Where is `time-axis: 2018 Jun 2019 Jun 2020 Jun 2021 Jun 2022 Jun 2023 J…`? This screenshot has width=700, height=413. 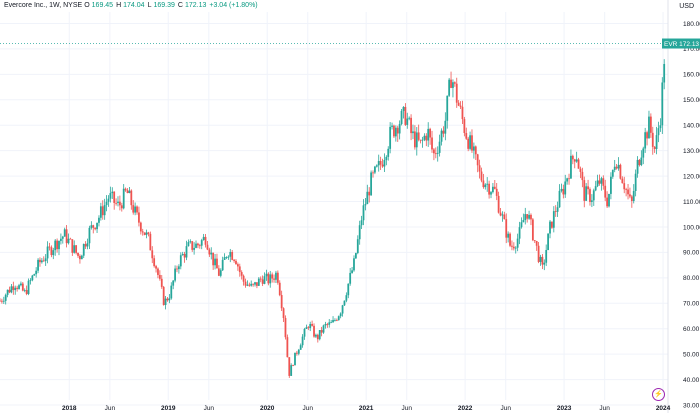
time-axis: 2018 Jun 2019 Jun 2020 Jun 2021 Jun 2022 Jun 2023 J… is located at coordinates (366, 408).